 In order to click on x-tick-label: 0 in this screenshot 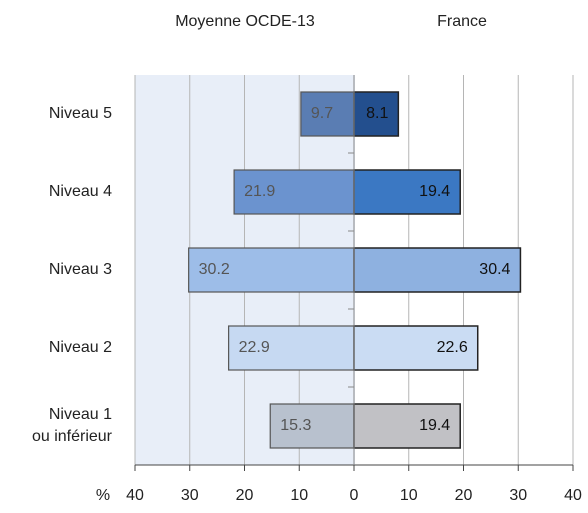, I will do `click(354, 495)`.